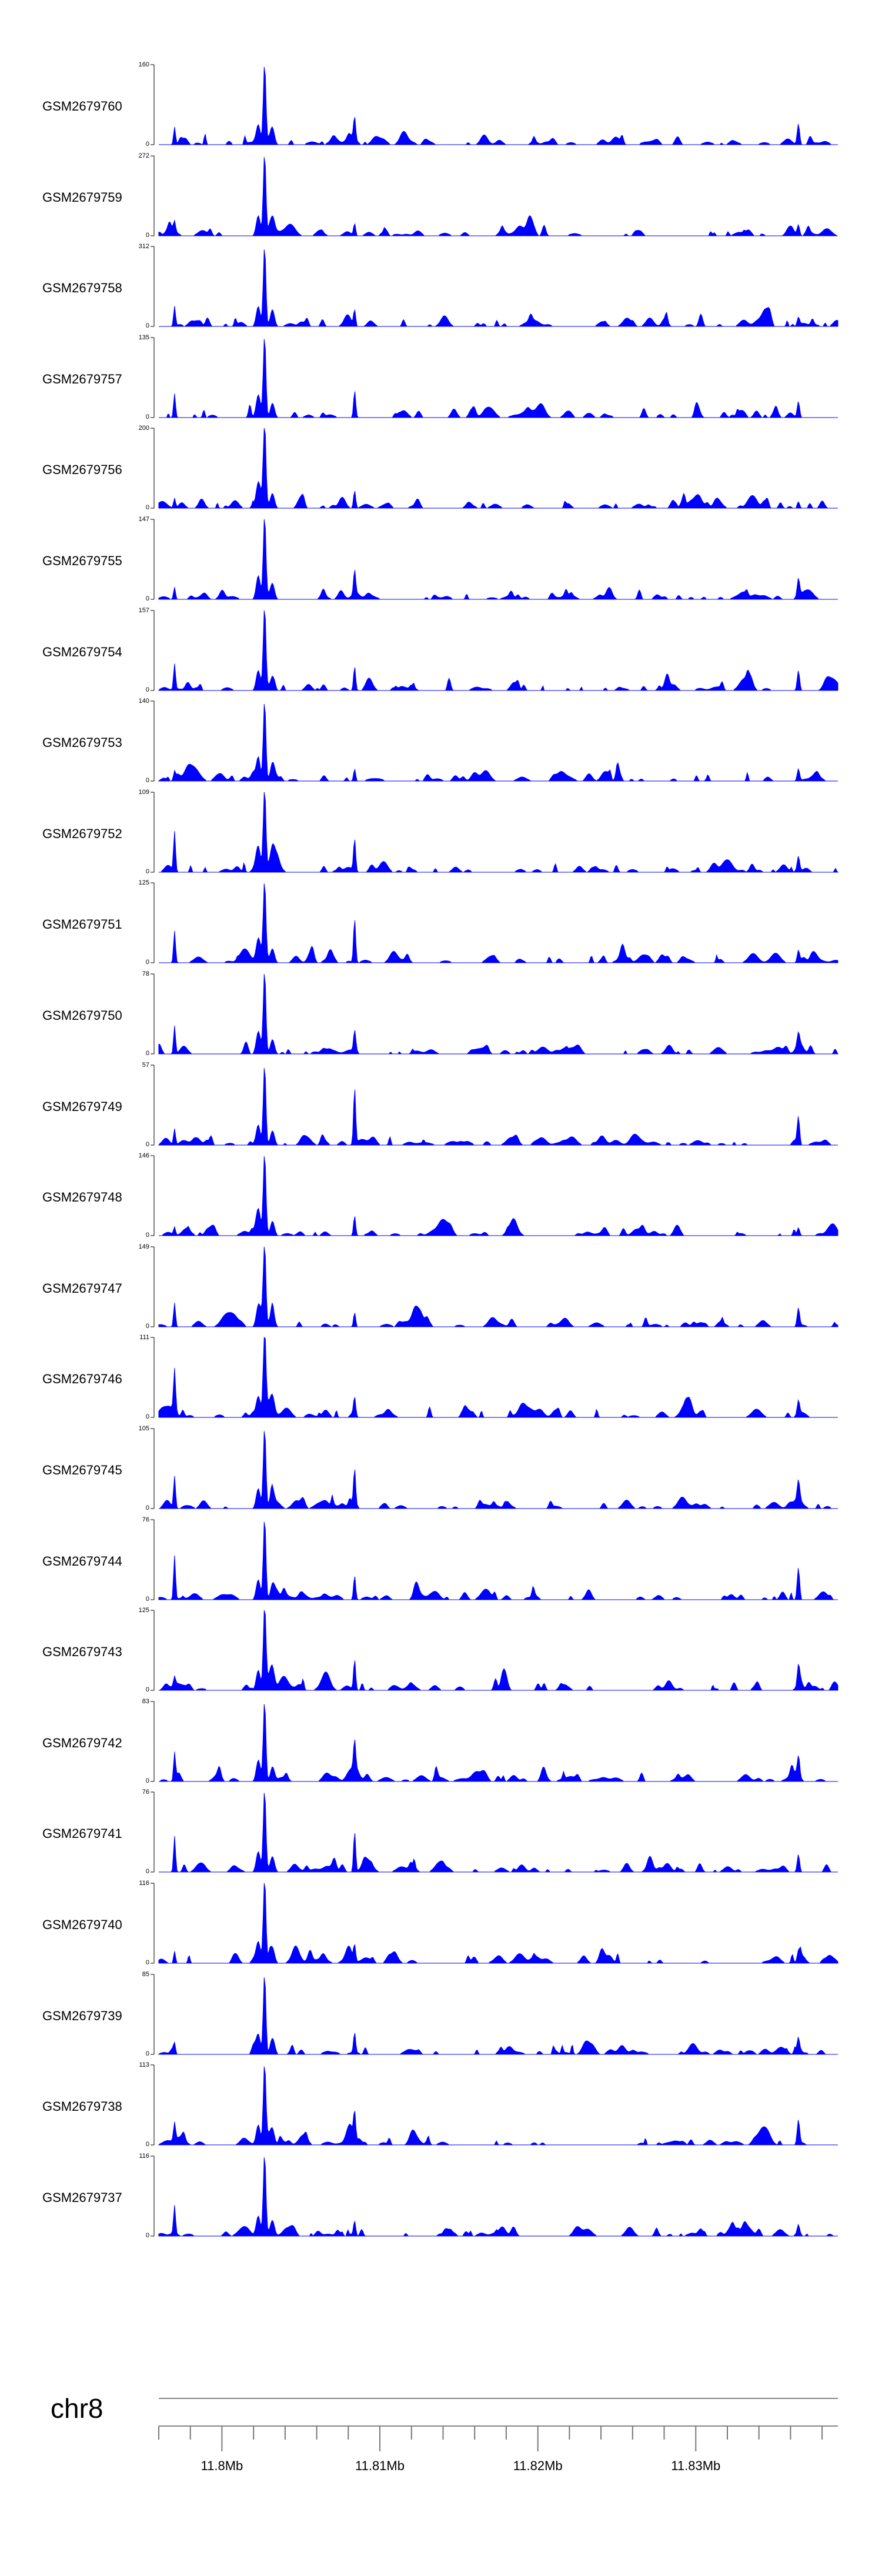  What do you see at coordinates (82, 2106) in the screenshot?
I see `track-label: GSM2679738` at bounding box center [82, 2106].